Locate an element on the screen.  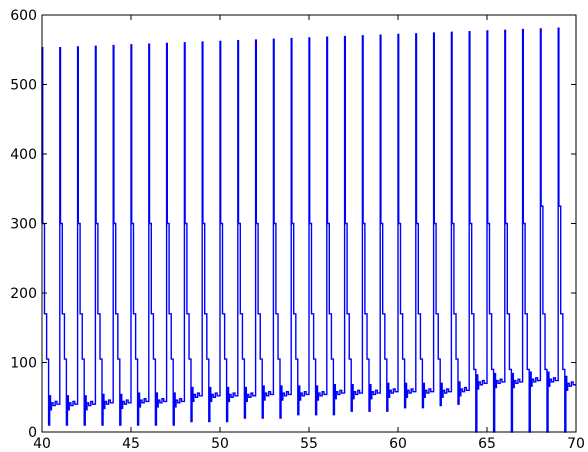
x-tick-label: 55 is located at coordinates (309, 444).